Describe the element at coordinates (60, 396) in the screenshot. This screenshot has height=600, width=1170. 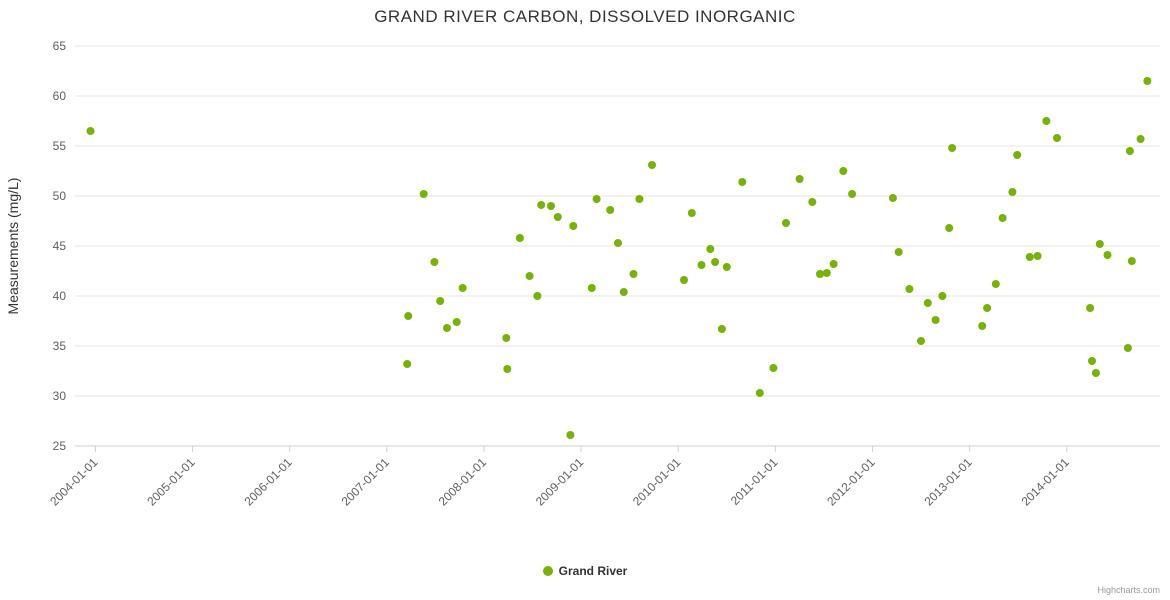
I see `y-axis-label: 30` at that location.